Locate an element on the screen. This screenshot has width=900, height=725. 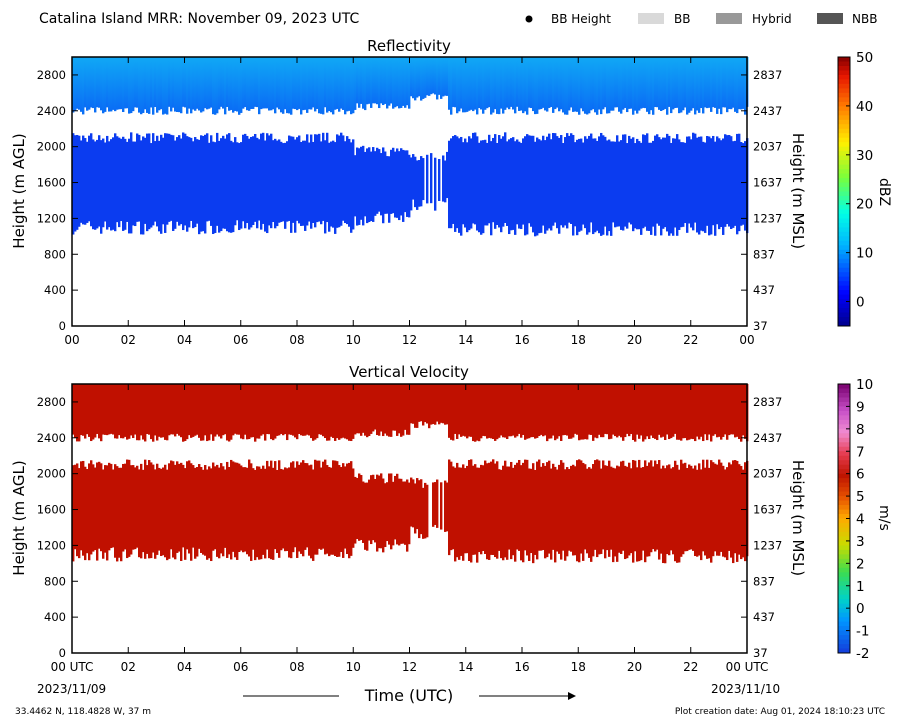
legend-hybrid-label: Hybrid is located at coordinates (772, 19).